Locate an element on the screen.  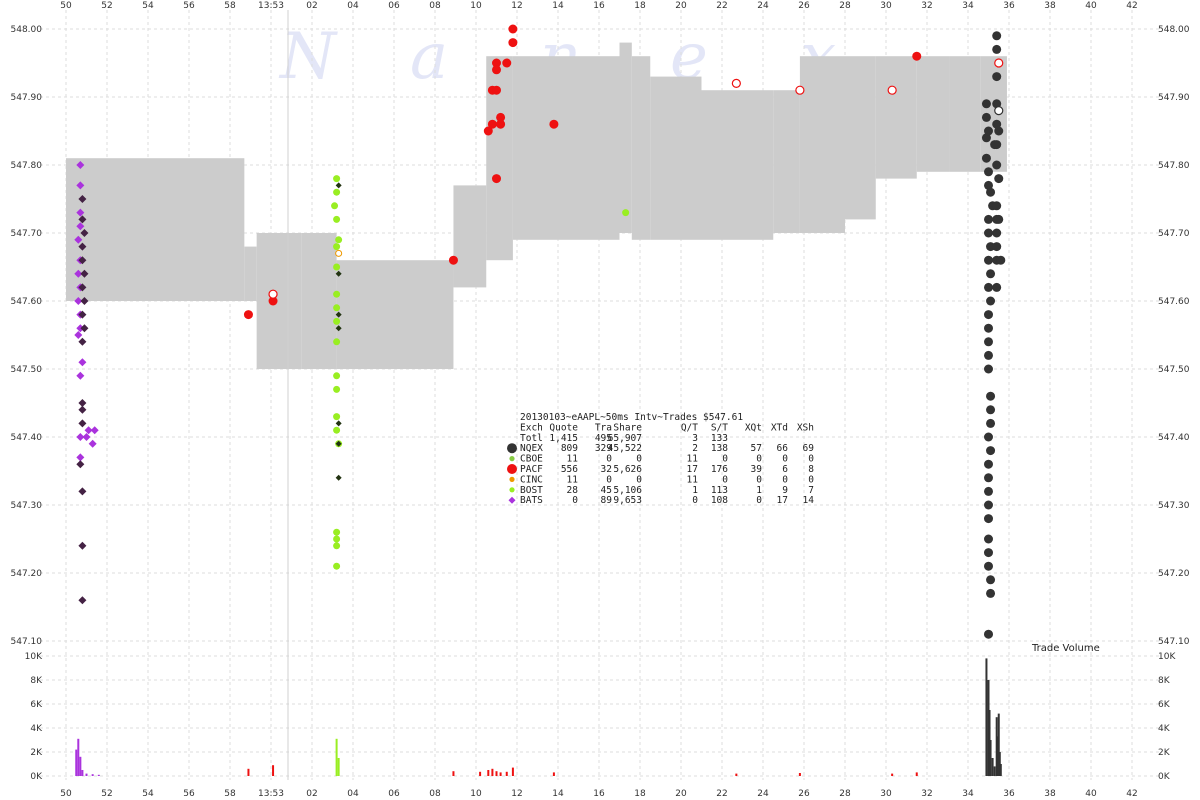
x-tick-label-bottom: 13:53 is located at coordinates (271, 794).